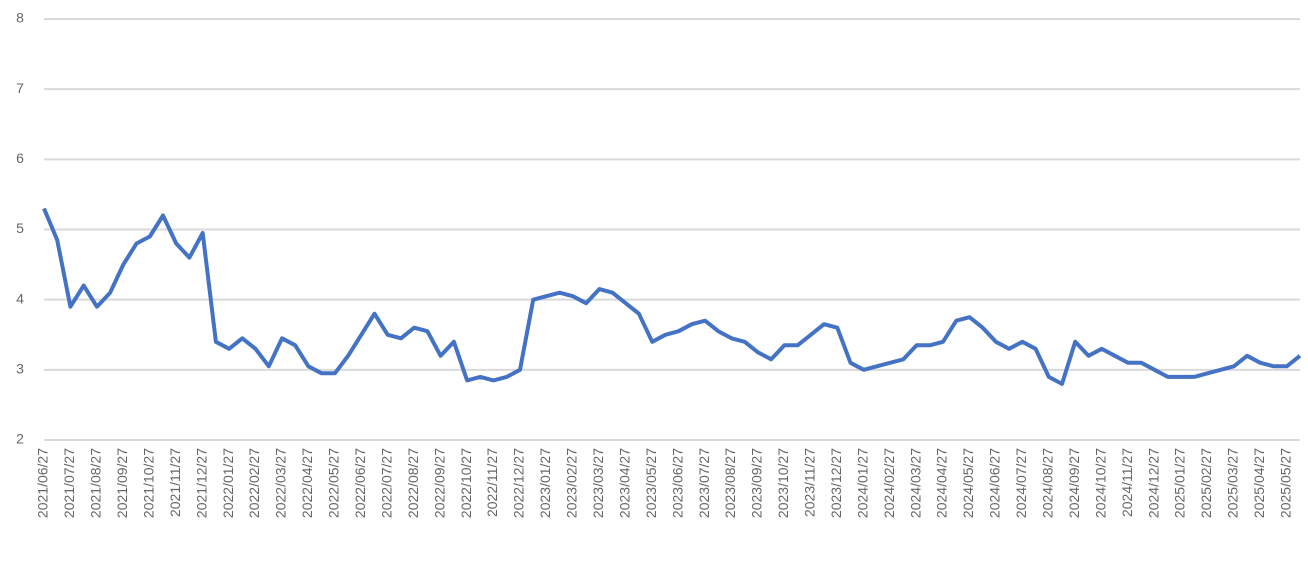 The image size is (1308, 566). I want to click on x-tick-label: 2022/04/27, so click(307, 483).